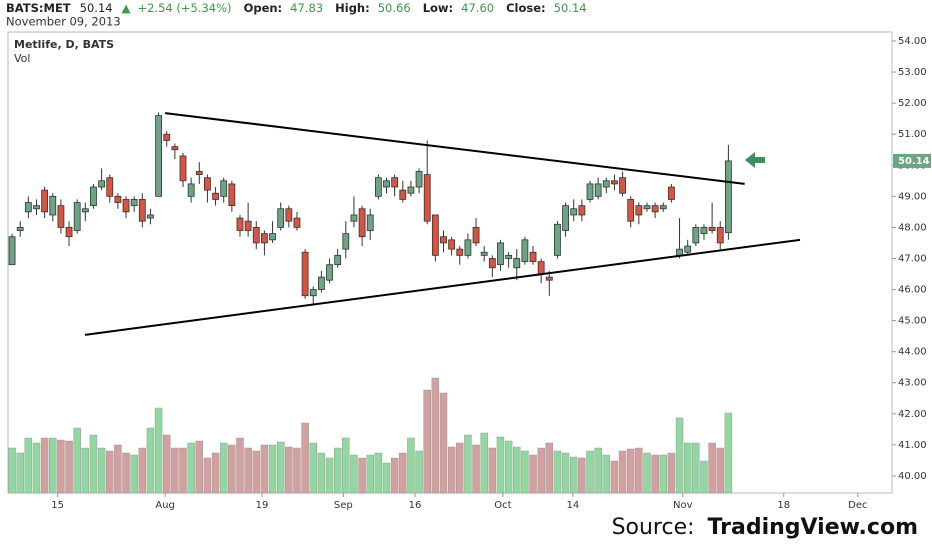  I want to click on y-tick-label: 43.00, so click(912, 383).